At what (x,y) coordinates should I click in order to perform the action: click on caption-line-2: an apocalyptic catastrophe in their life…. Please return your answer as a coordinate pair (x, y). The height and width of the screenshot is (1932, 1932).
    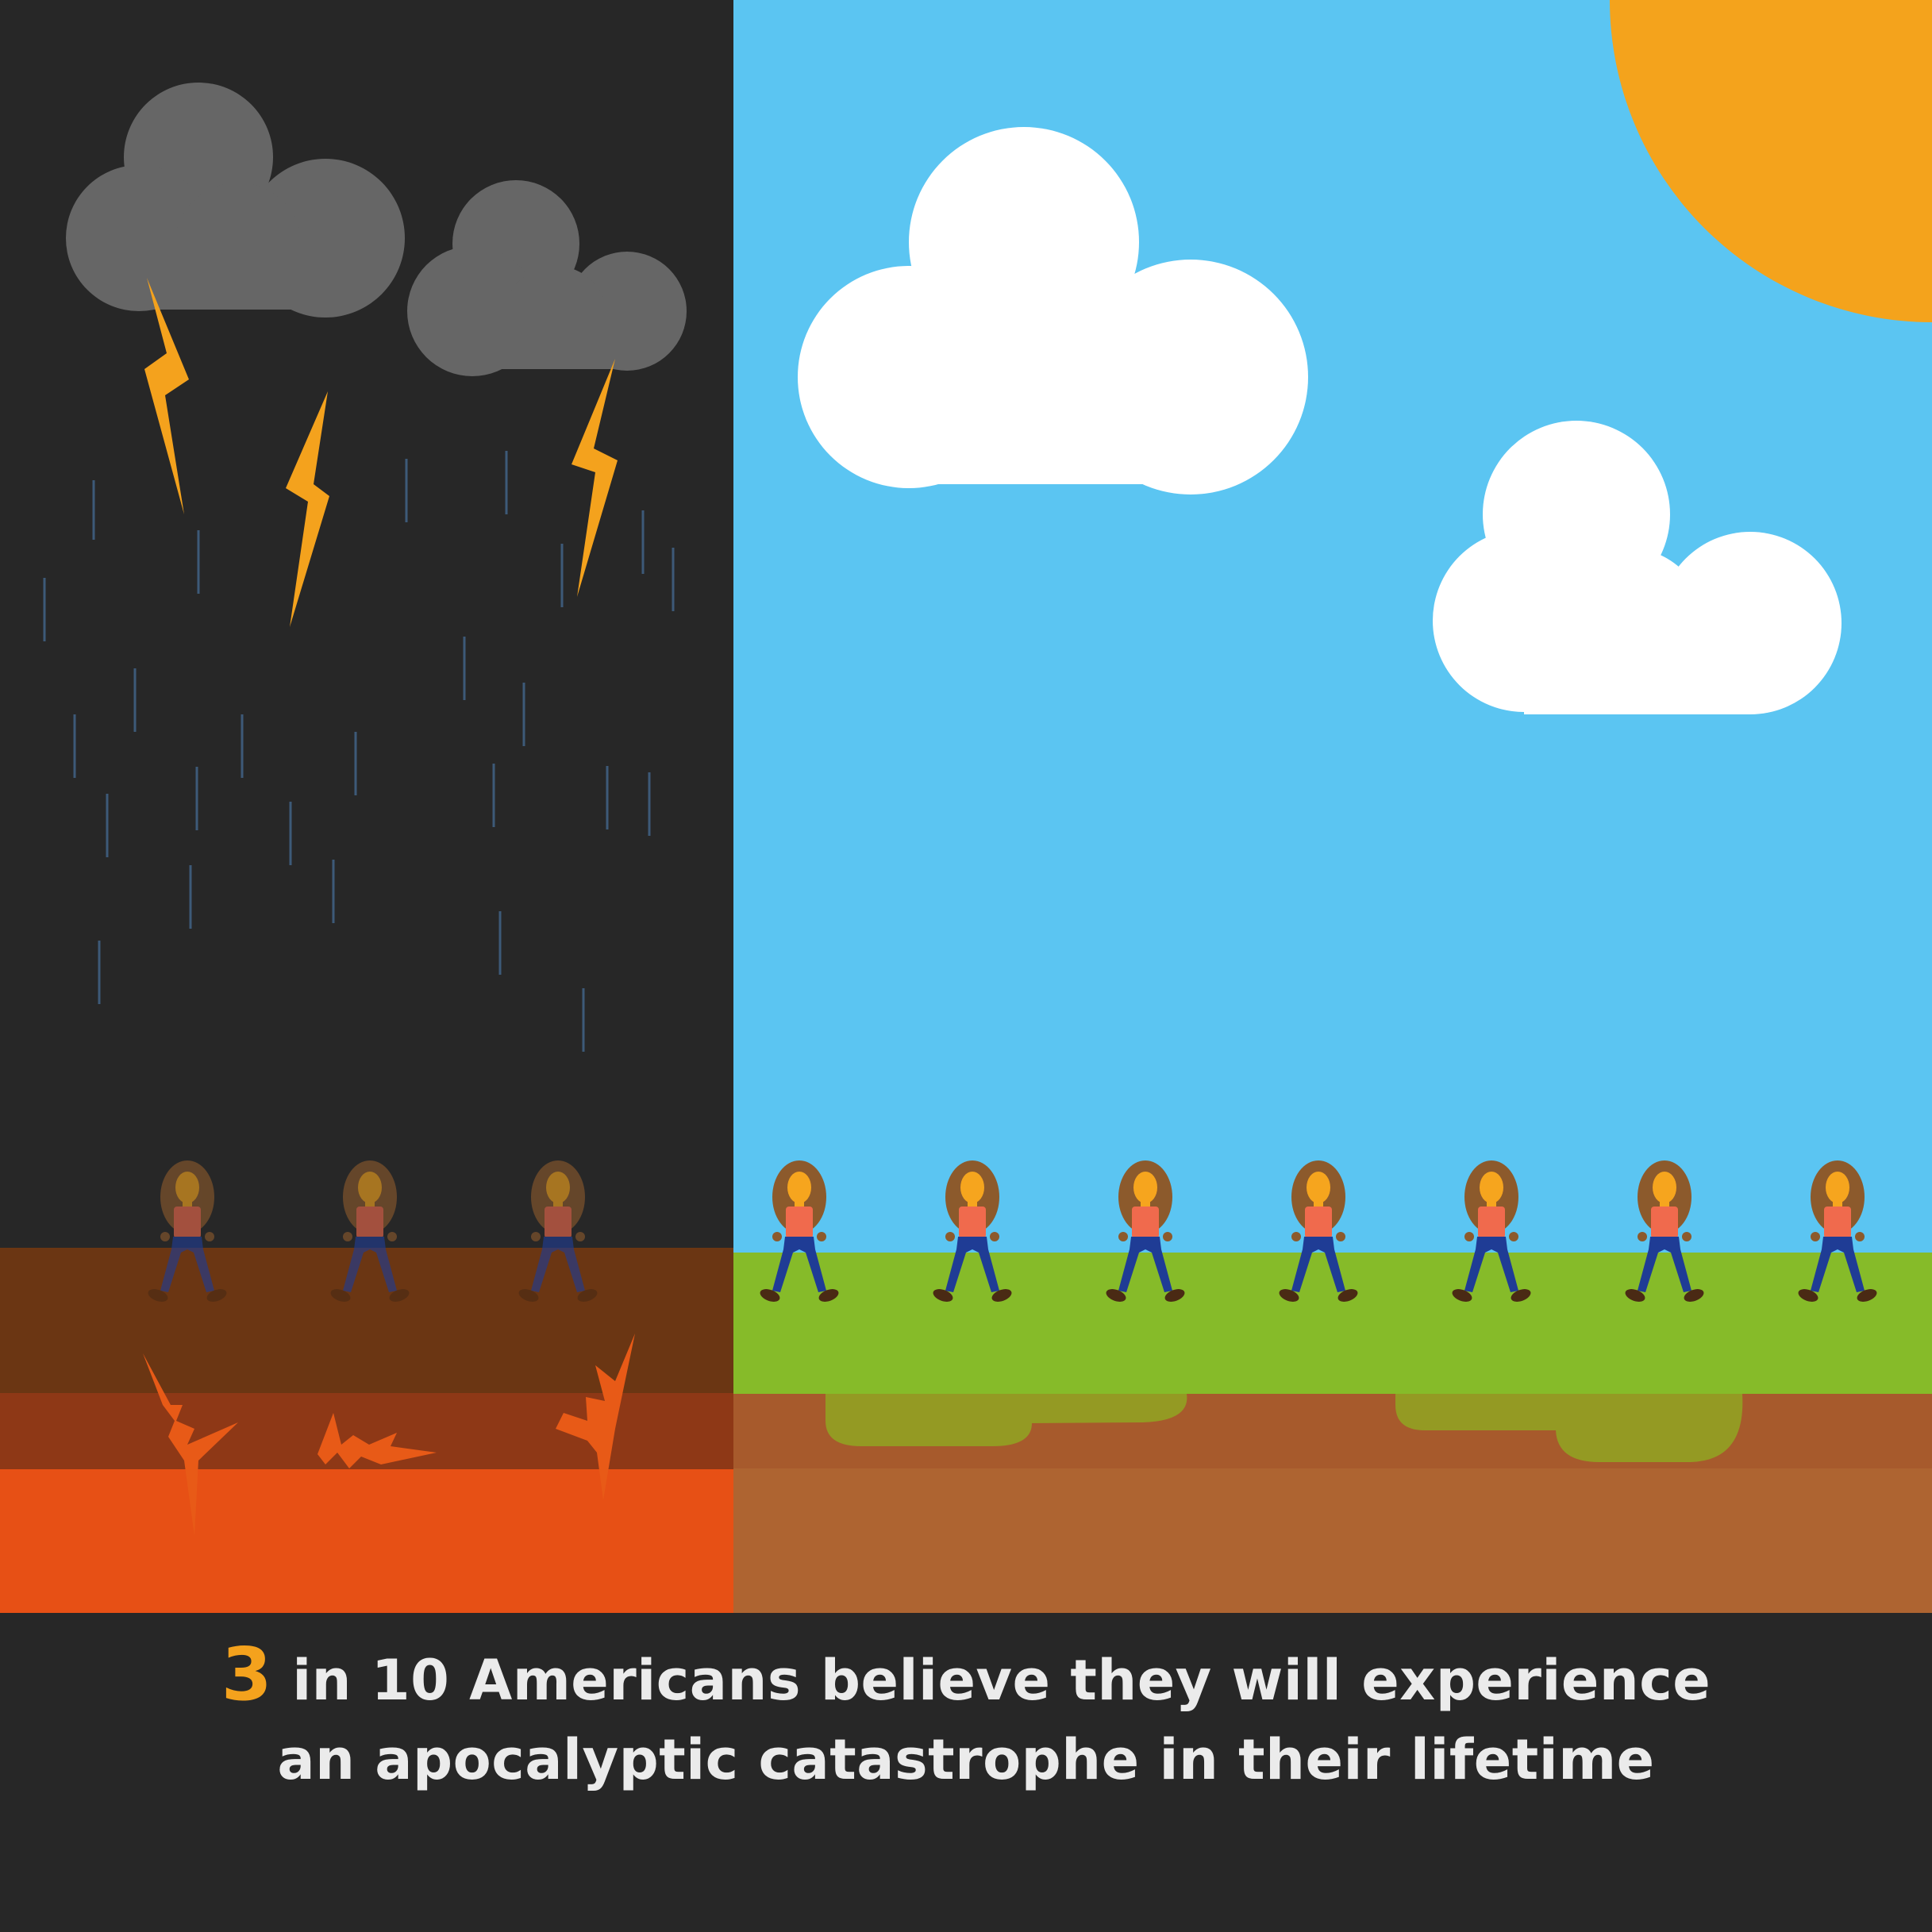
    Looking at the image, I should click on (966, 1759).